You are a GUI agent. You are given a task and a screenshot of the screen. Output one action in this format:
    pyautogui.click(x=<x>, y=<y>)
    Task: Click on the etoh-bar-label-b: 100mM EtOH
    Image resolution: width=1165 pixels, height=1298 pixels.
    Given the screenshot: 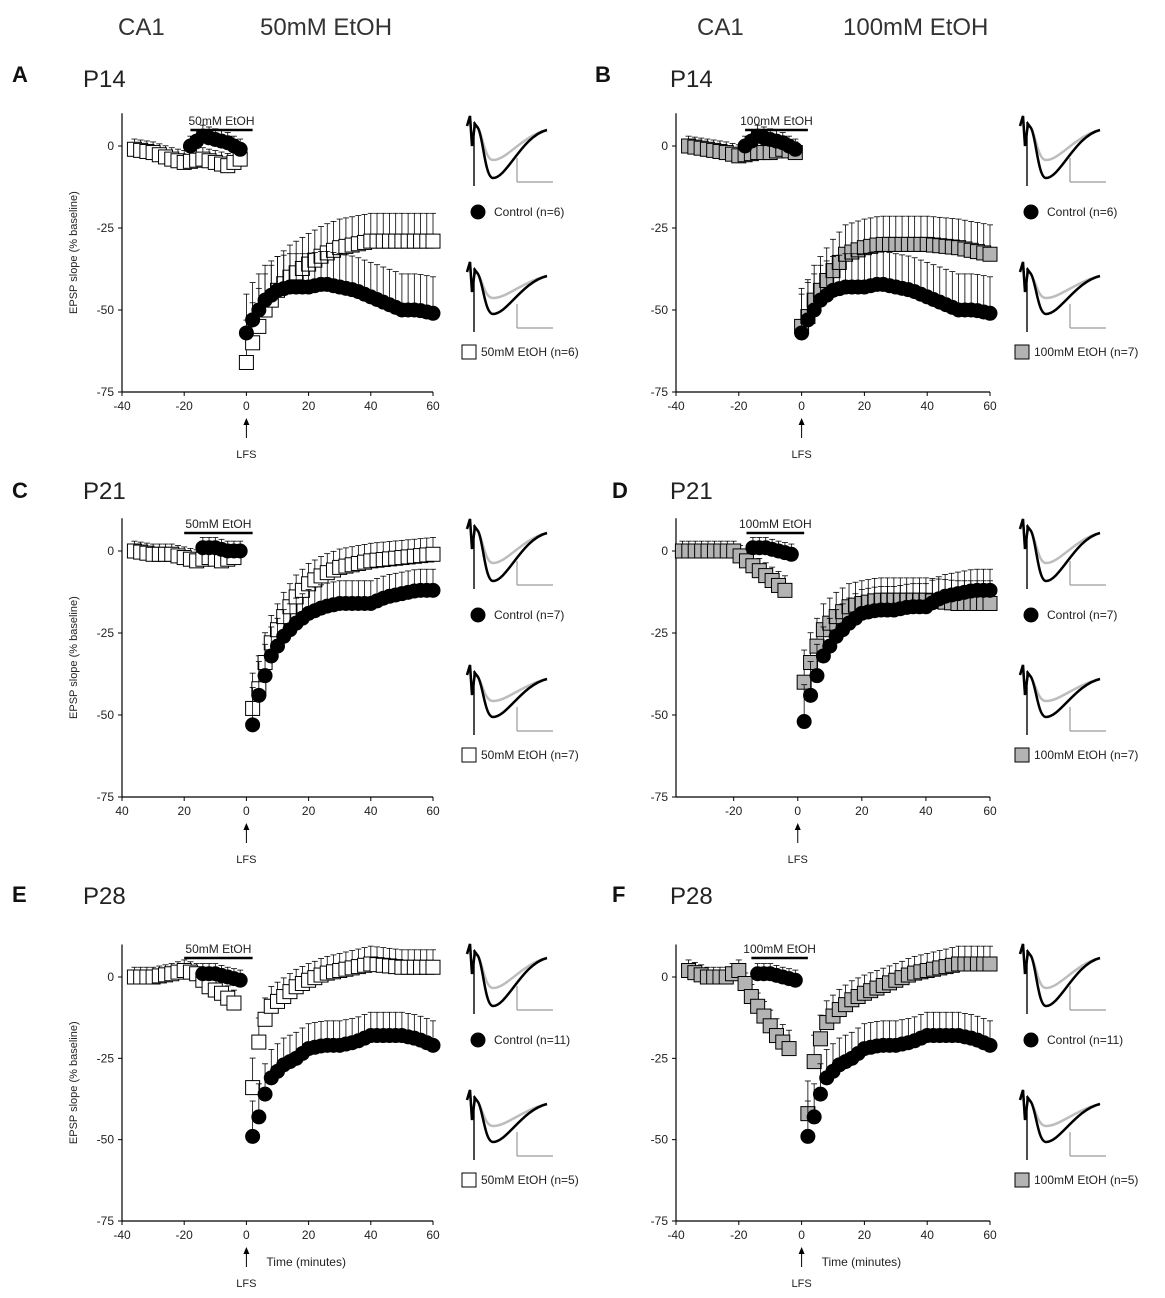 What is the action you would take?
    pyautogui.click(x=776, y=121)
    